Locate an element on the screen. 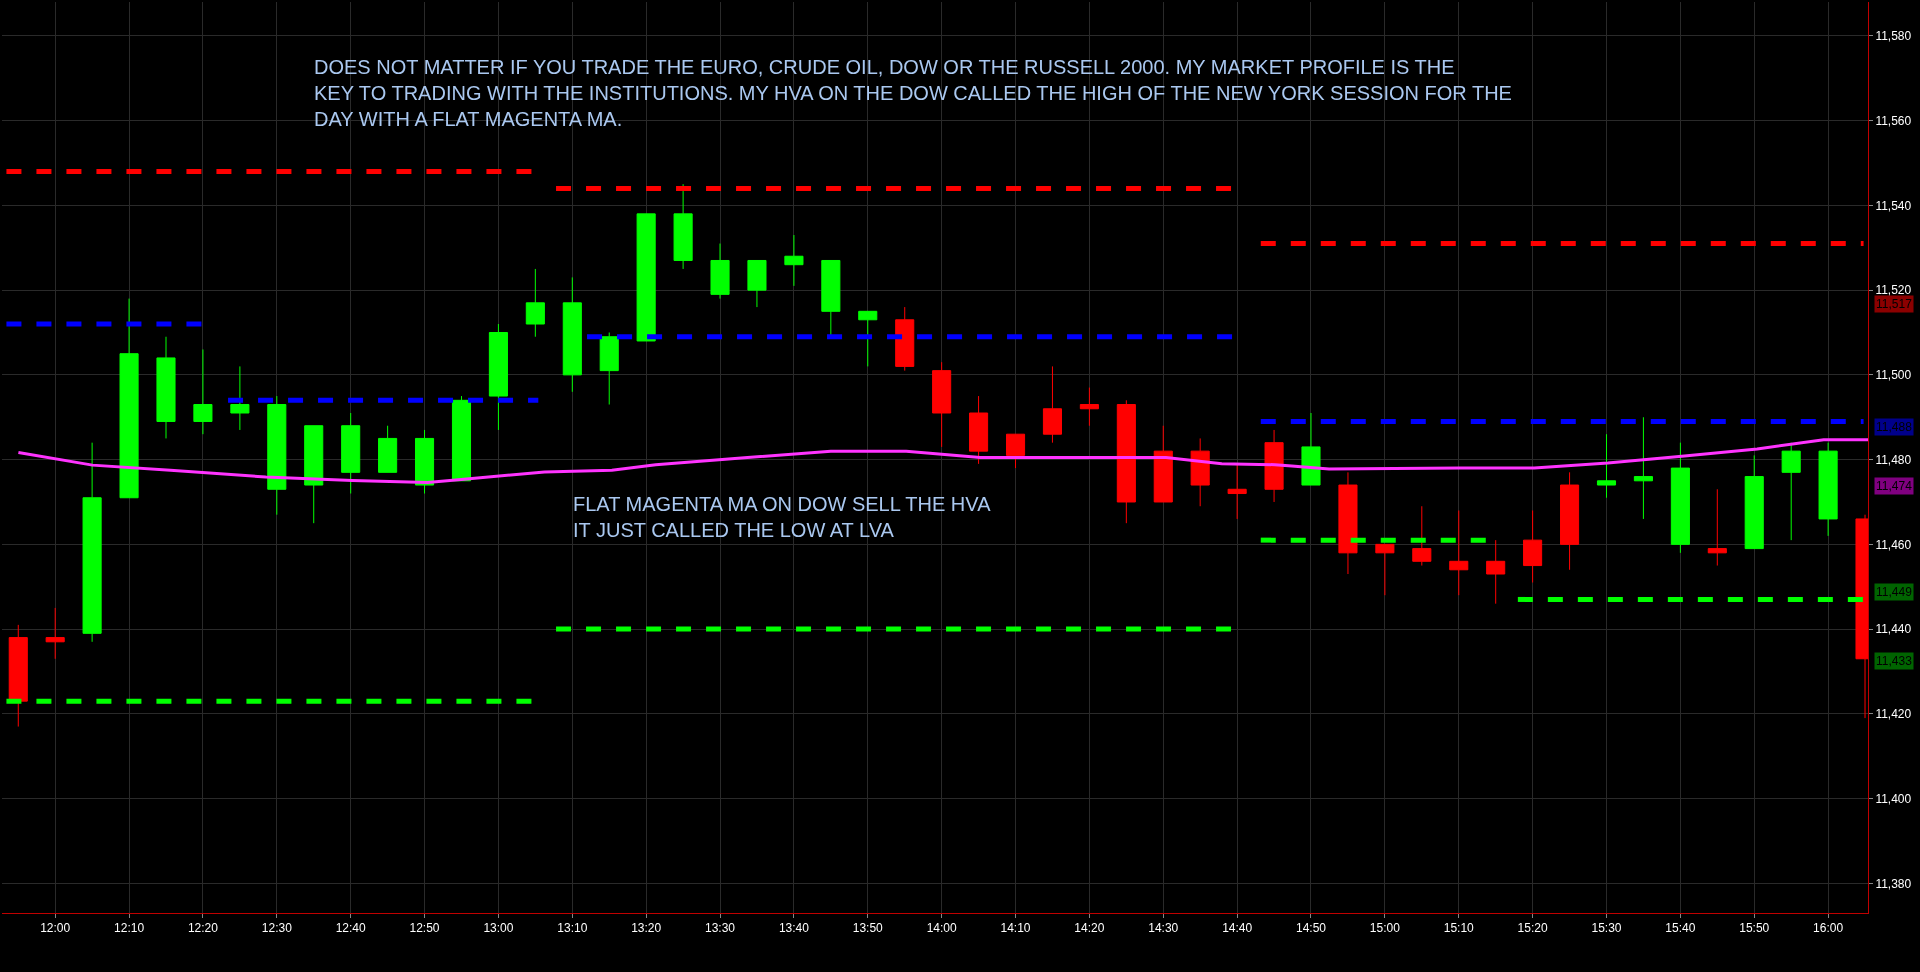 The height and width of the screenshot is (972, 1920). x-tick-label: 16:00 is located at coordinates (1828, 928).